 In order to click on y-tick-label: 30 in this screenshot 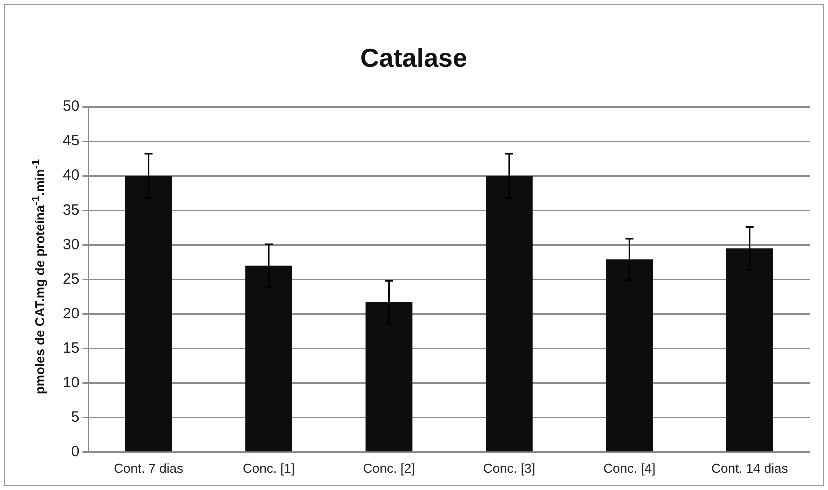, I will do `click(71, 245)`.